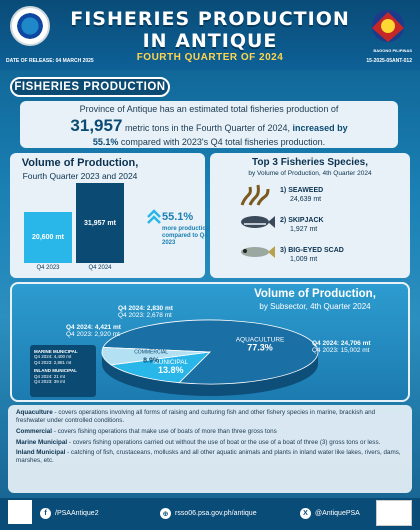  What do you see at coordinates (315, 294) in the screenshot?
I see `subsector-title: Volume of Production,` at bounding box center [315, 294].